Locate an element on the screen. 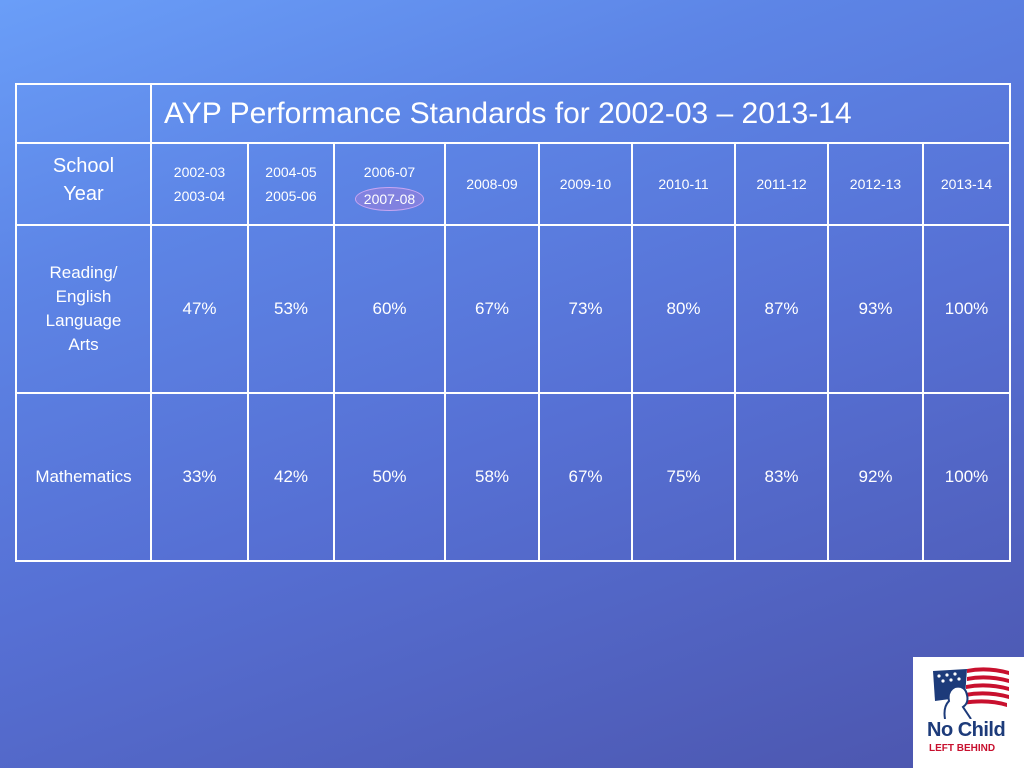 This screenshot has width=1024, height=768. reading-value: 47% is located at coordinates (199, 309).